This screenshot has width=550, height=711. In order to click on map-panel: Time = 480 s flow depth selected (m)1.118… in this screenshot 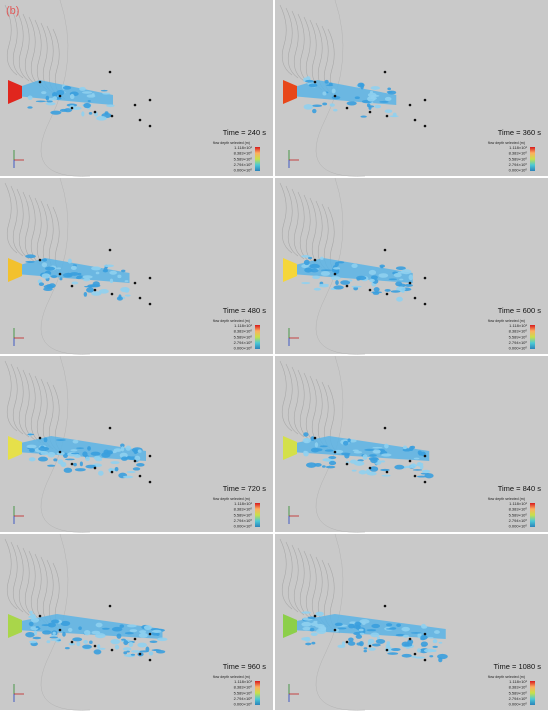, I will do `click(136, 266)`.